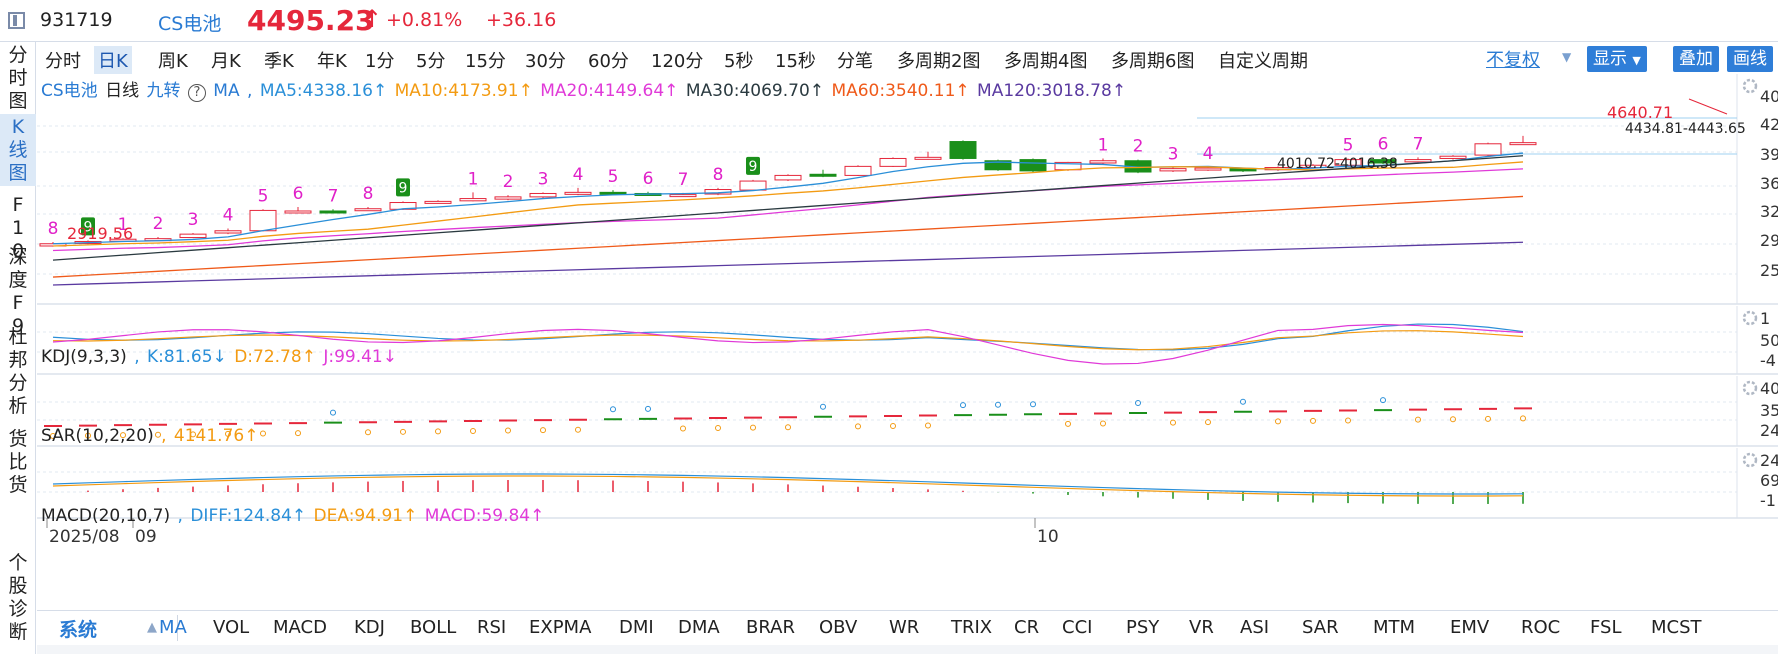 The width and height of the screenshot is (1778, 654). I want to click on indicator-psy: PSY, so click(1143, 627).